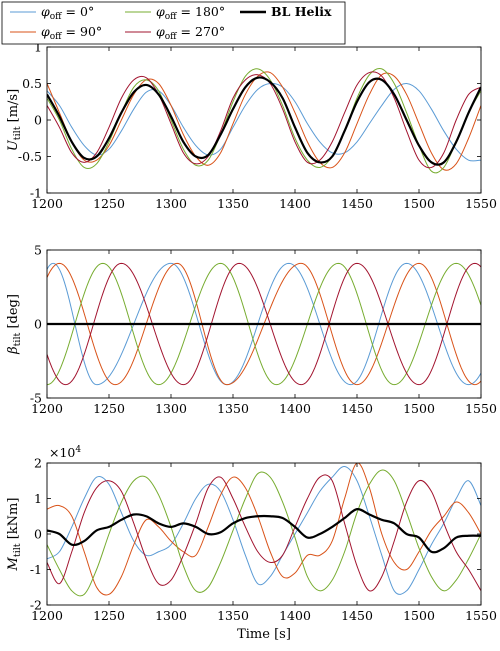 This screenshot has height=651, width=500. Describe the element at coordinates (264, 634) in the screenshot. I see `x-axis-label: Time [s]` at that location.